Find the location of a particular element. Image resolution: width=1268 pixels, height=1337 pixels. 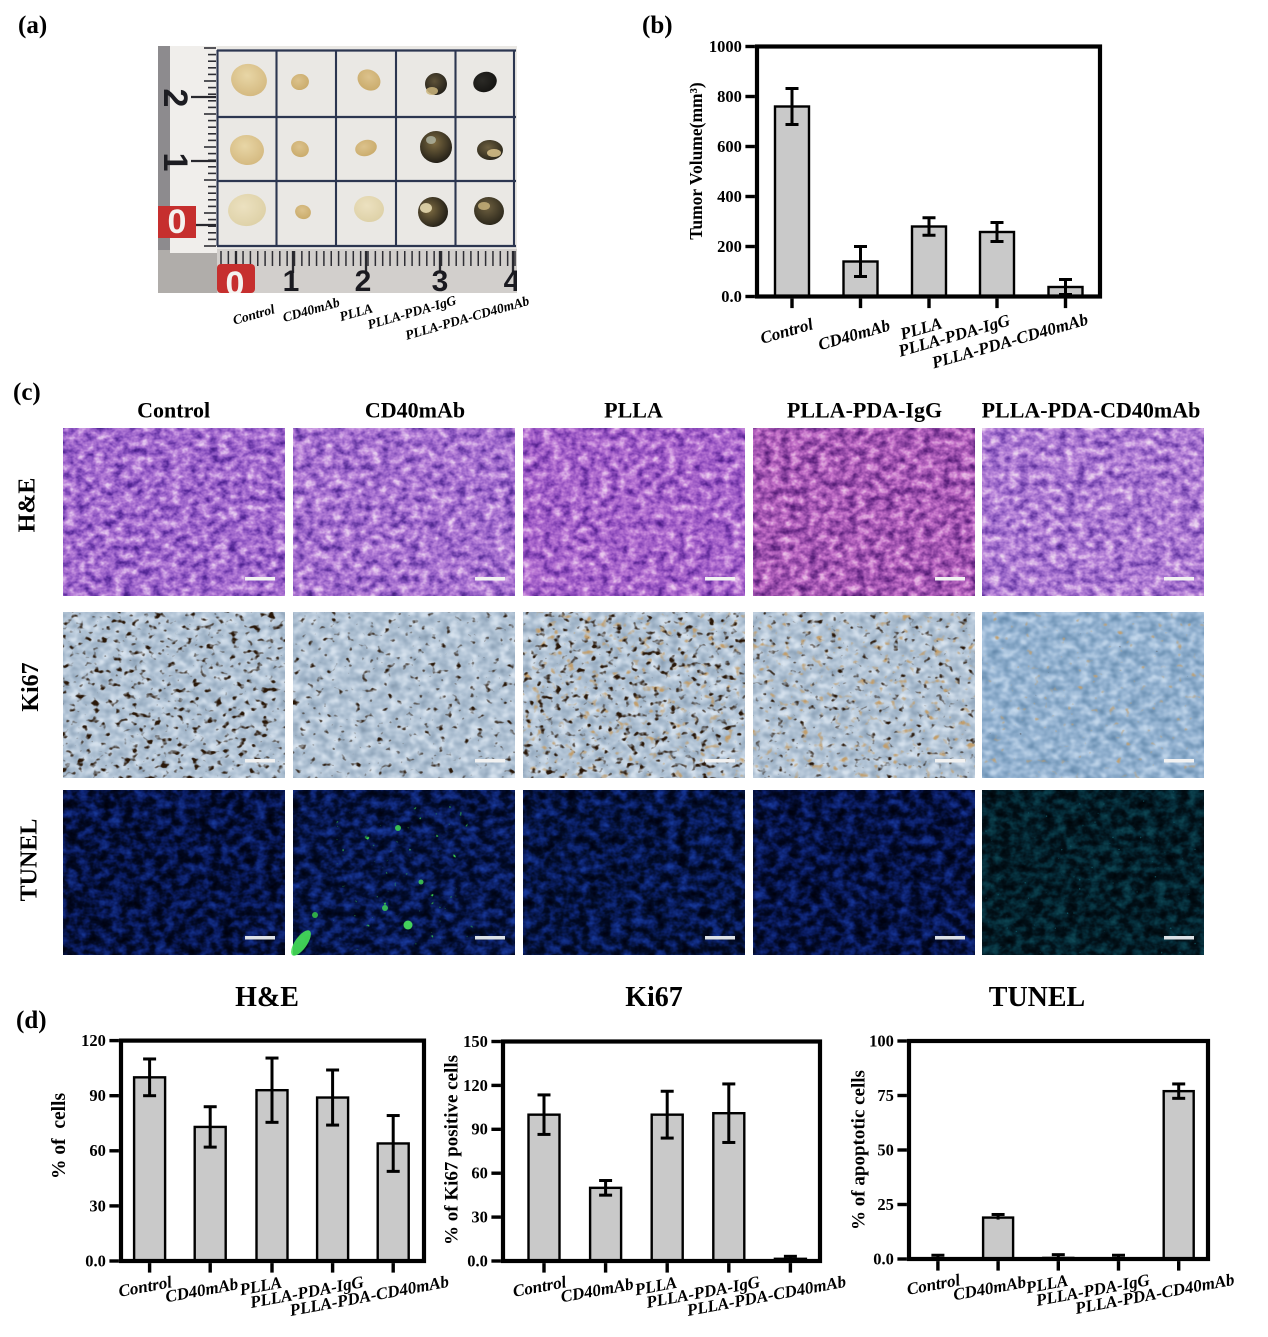

svg-text: 400 is located at coordinates (729, 196).